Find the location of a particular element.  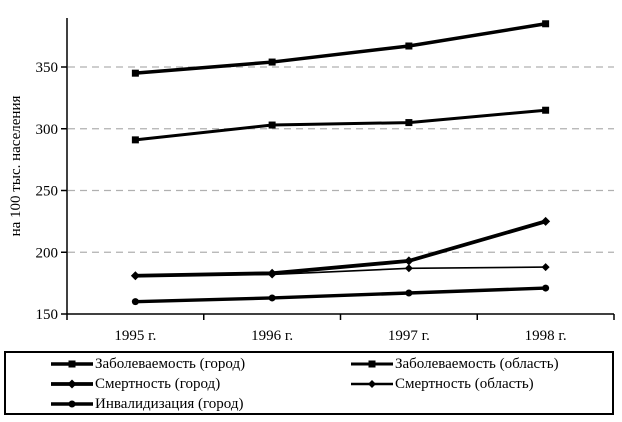

y-axis-title: на 100 тыс. населения is located at coordinates (16, 166).